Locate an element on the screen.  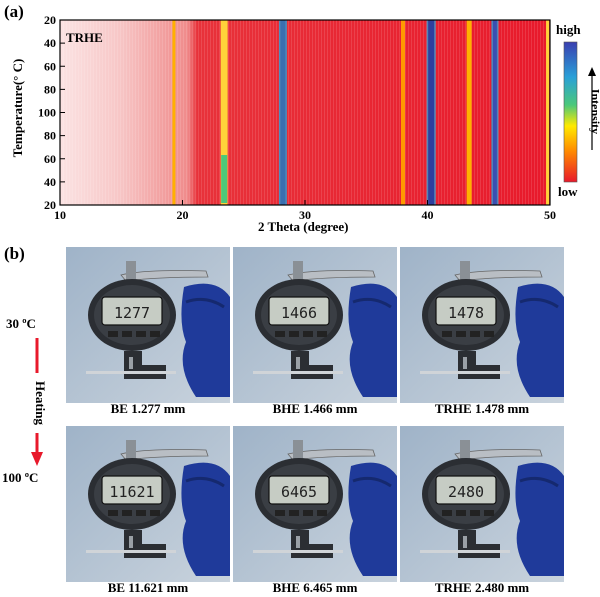
caliper-photo: 6465 is located at coordinates (315, 504).